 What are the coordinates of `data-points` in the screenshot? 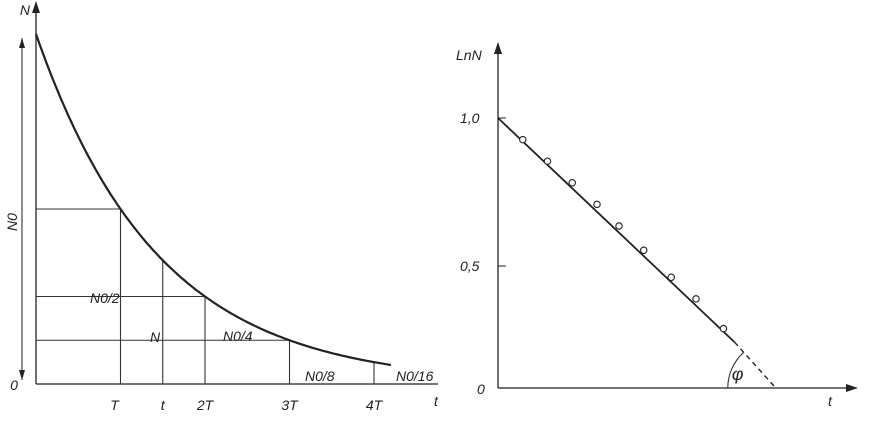 It's located at (623, 234).